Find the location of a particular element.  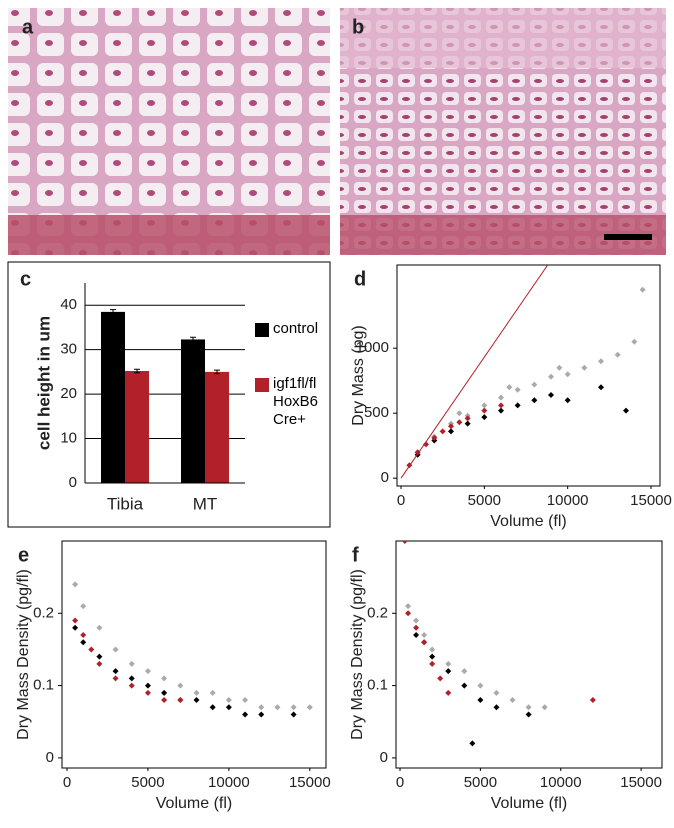

y-axis-label: Dry Mass (pg) is located at coordinates (358, 375).